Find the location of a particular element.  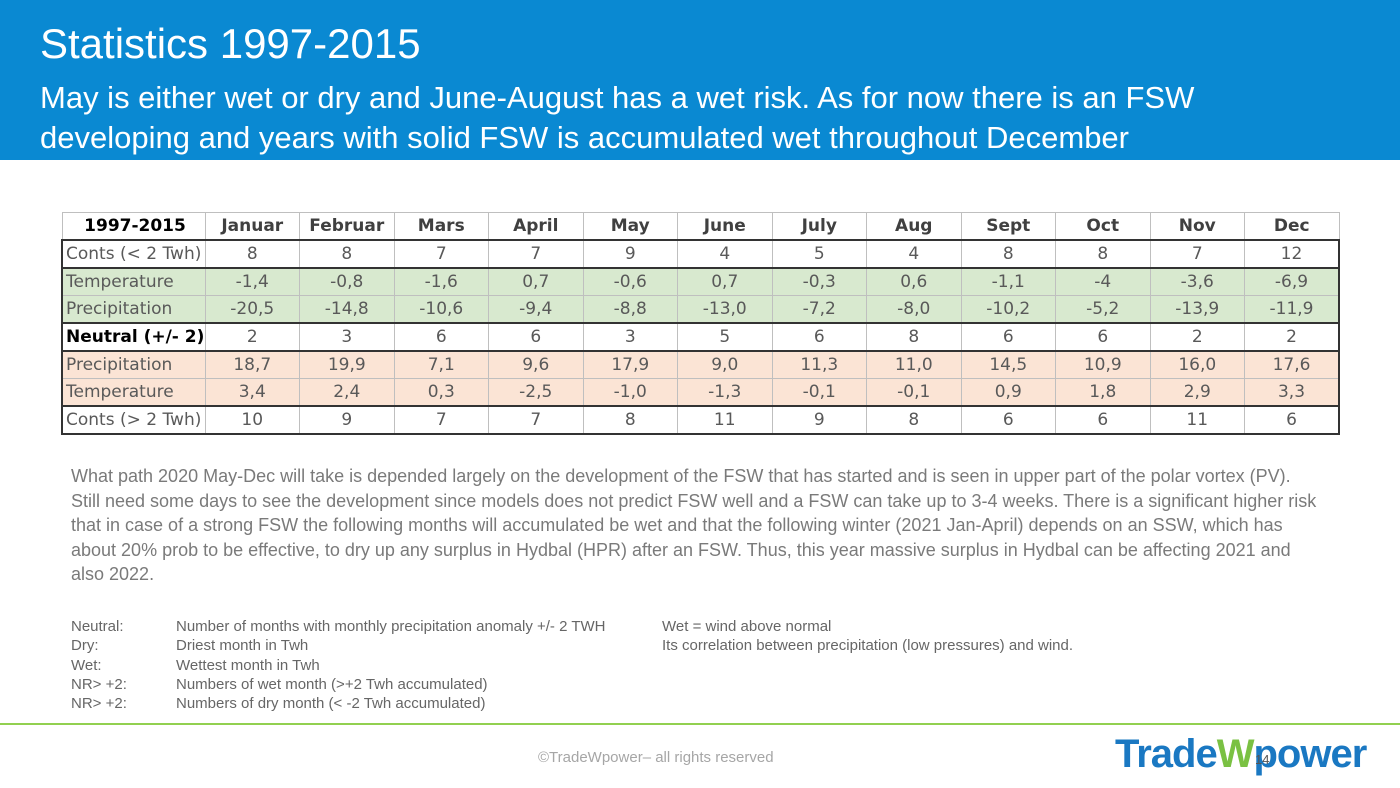

column-header: May is located at coordinates (630, 226).